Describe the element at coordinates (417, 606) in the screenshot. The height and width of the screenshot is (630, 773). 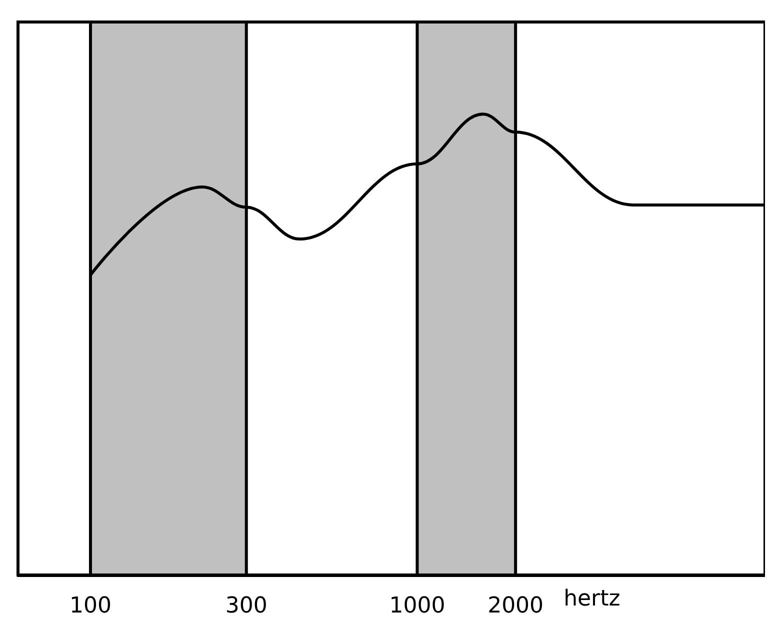
I see `x-tick-label: 1000` at that location.